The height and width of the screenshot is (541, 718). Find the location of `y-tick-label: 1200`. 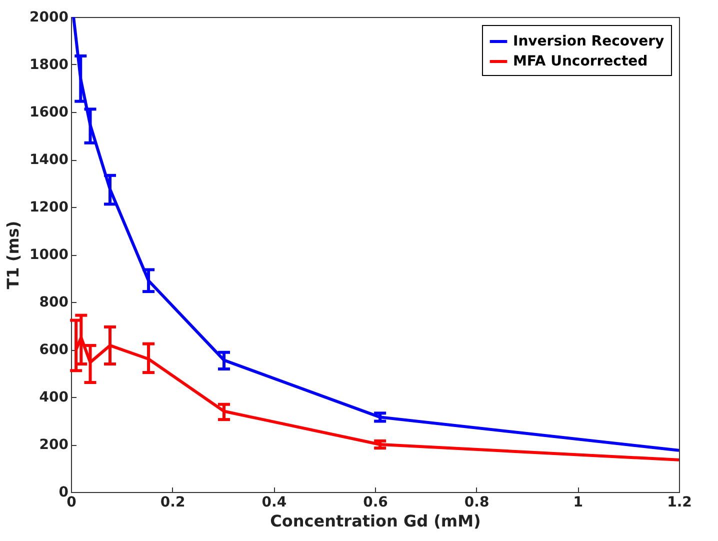

y-tick-label: 1200 is located at coordinates (49, 208).